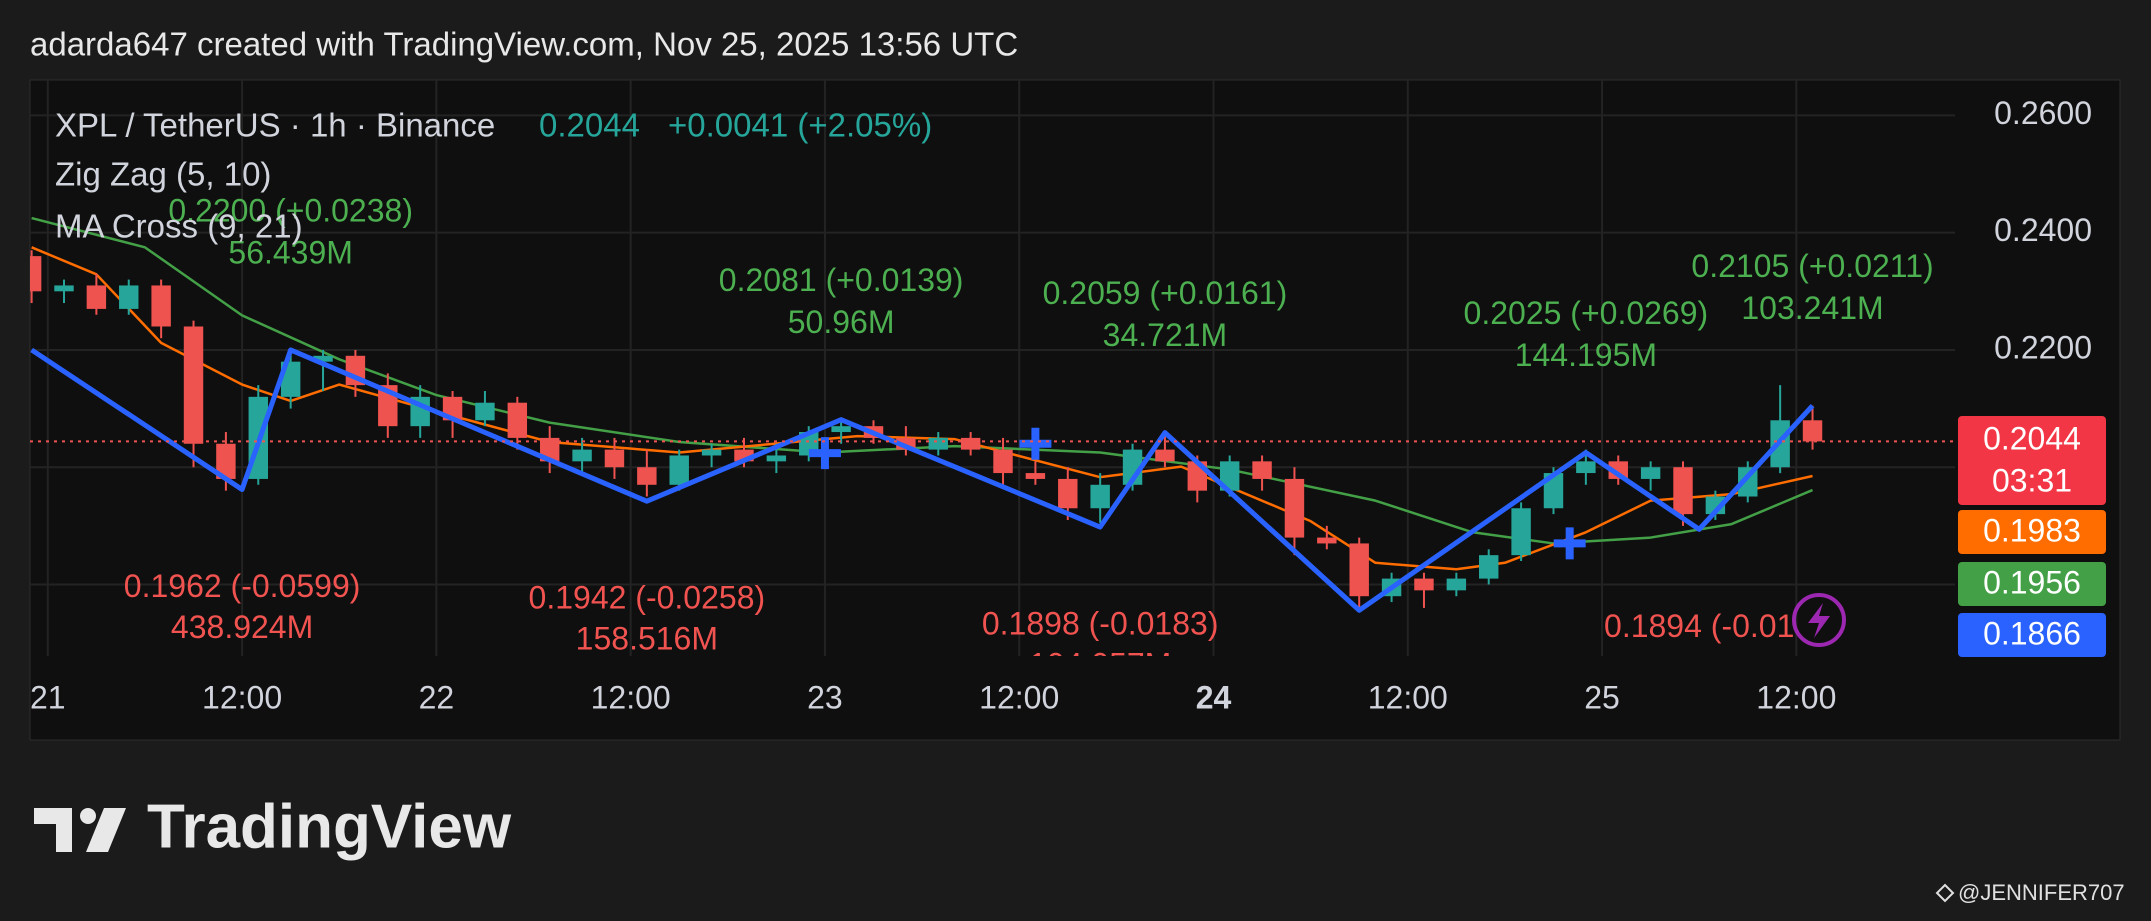 The width and height of the screenshot is (2151, 921). I want to click on watermark: @JENNIFER707, so click(2041, 892).